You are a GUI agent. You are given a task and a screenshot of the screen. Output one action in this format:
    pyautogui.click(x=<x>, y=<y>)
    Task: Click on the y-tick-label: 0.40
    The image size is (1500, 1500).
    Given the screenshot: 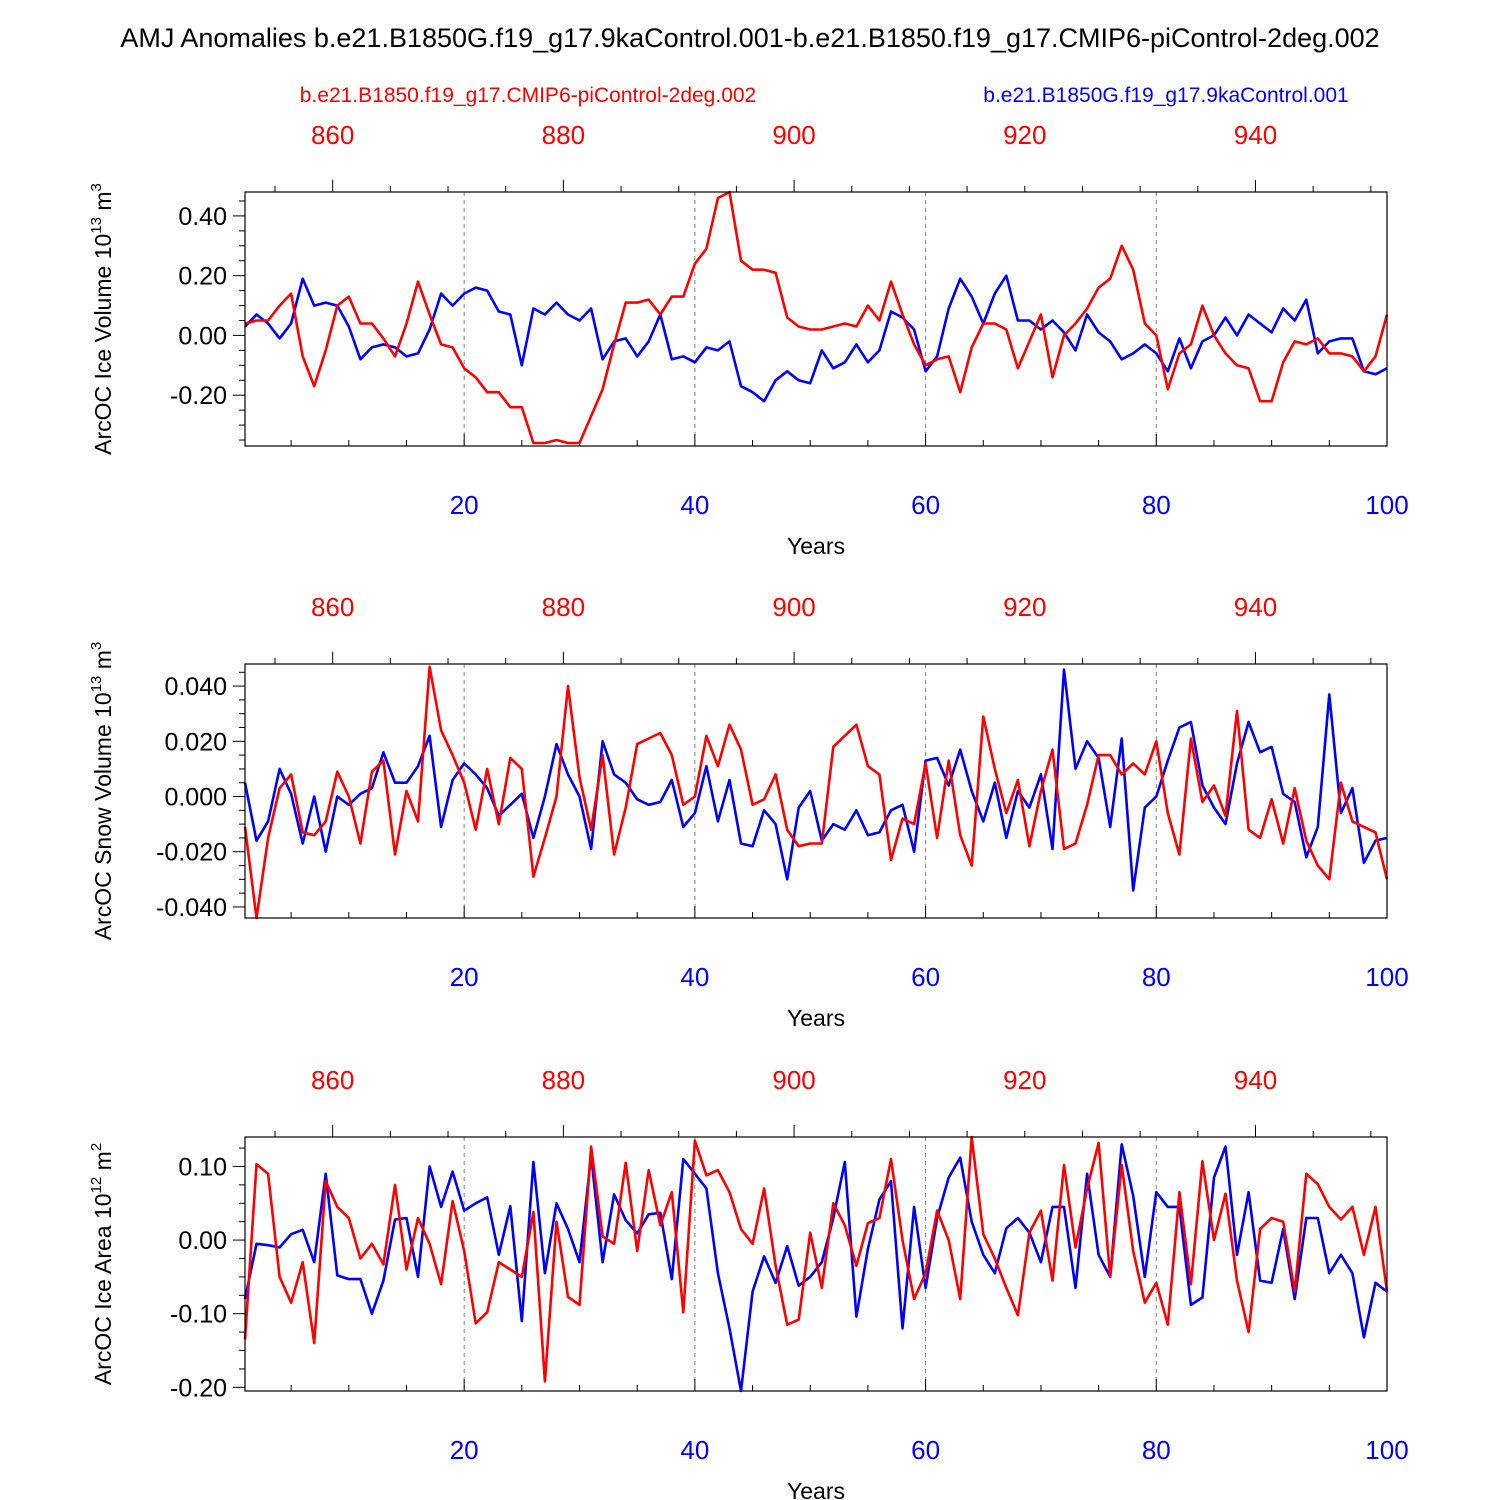 What is the action you would take?
    pyautogui.click(x=202, y=217)
    